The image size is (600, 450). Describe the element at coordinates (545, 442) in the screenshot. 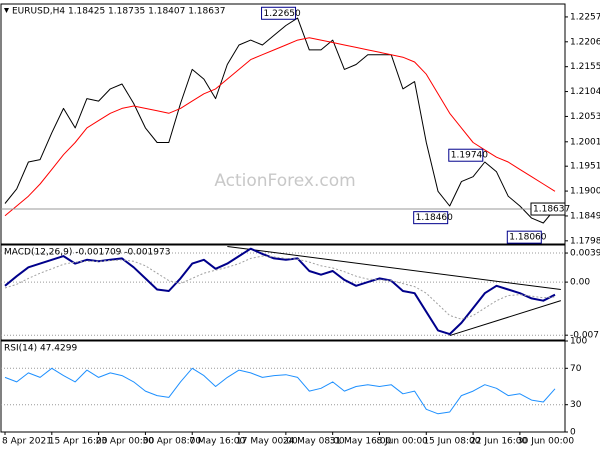

I see `x-tick-label: 30 Jun 00:00` at that location.